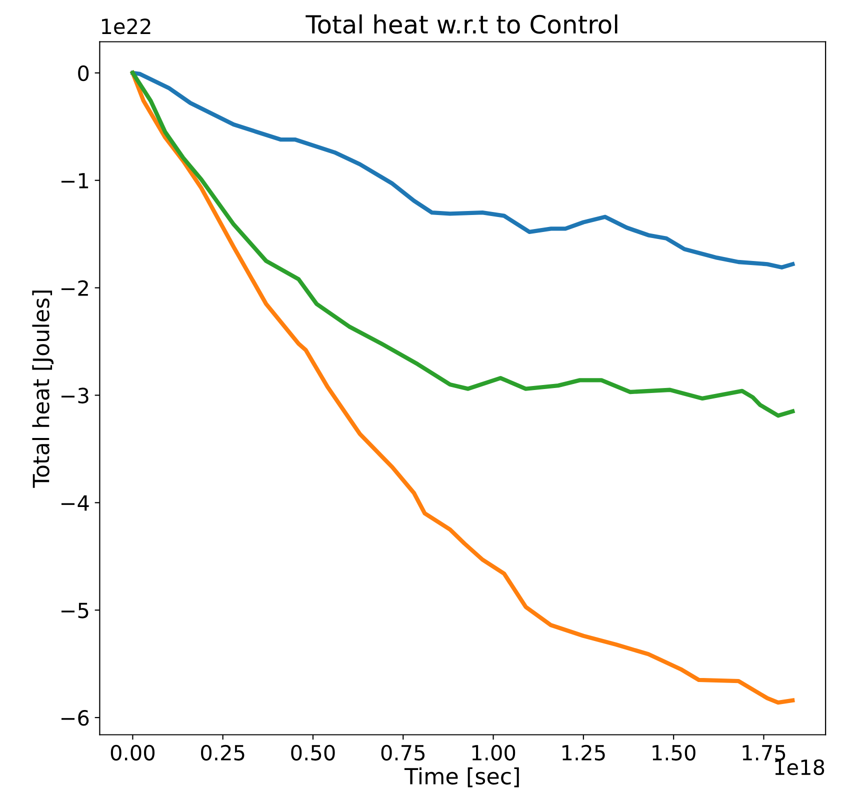 The height and width of the screenshot is (803, 845). What do you see at coordinates (799, 767) in the screenshot?
I see `text: 1e18` at bounding box center [799, 767].